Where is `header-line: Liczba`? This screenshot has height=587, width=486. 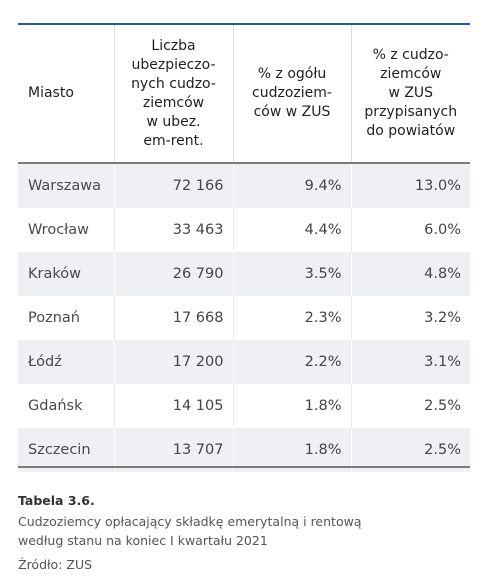
header-line: Liczba is located at coordinates (173, 45).